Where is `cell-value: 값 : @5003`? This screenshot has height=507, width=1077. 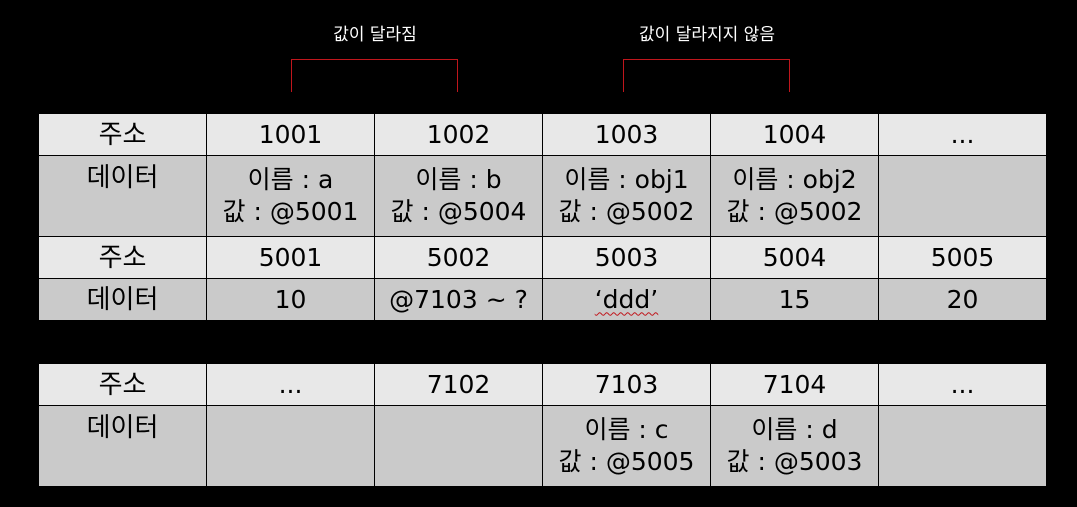
cell-value: 값 : @5003 is located at coordinates (794, 461).